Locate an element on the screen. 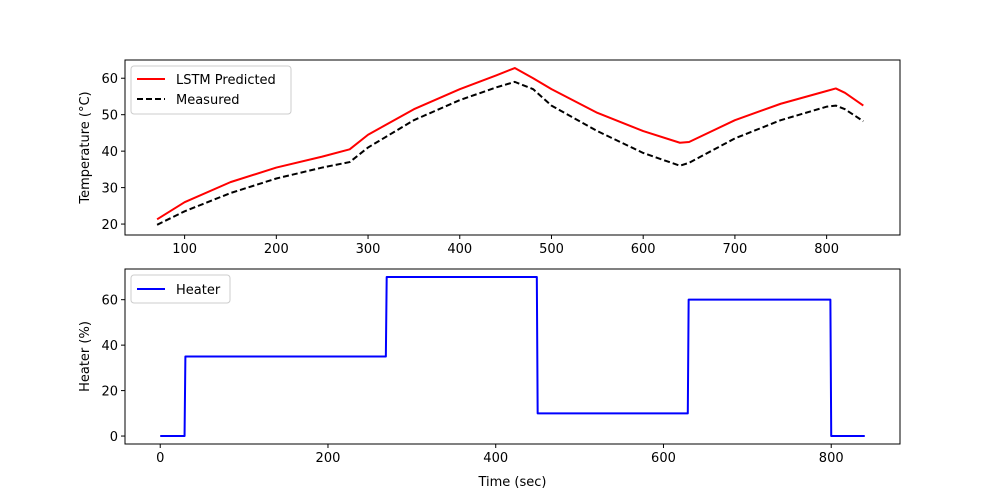 Image resolution: width=1000 pixels, height=500 pixels. heater-y-ticks: 0 20 40 60 is located at coordinates (113, 369).